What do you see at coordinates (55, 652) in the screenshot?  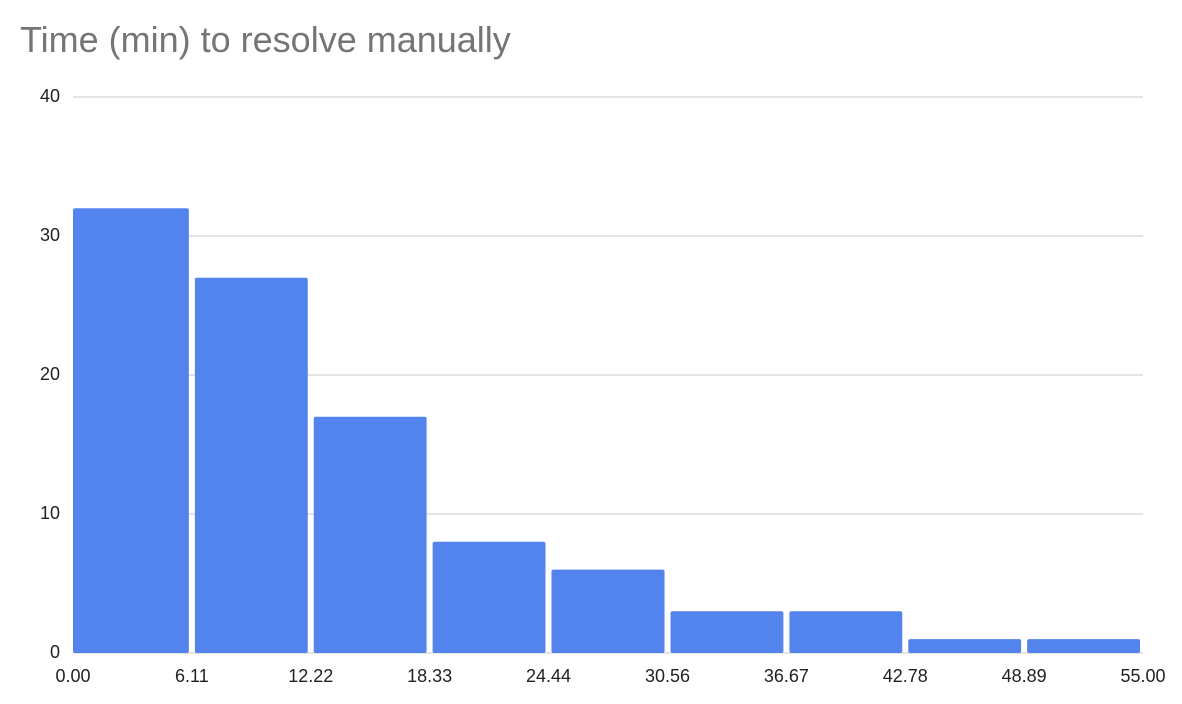 I see `y-tick-label: 0` at bounding box center [55, 652].